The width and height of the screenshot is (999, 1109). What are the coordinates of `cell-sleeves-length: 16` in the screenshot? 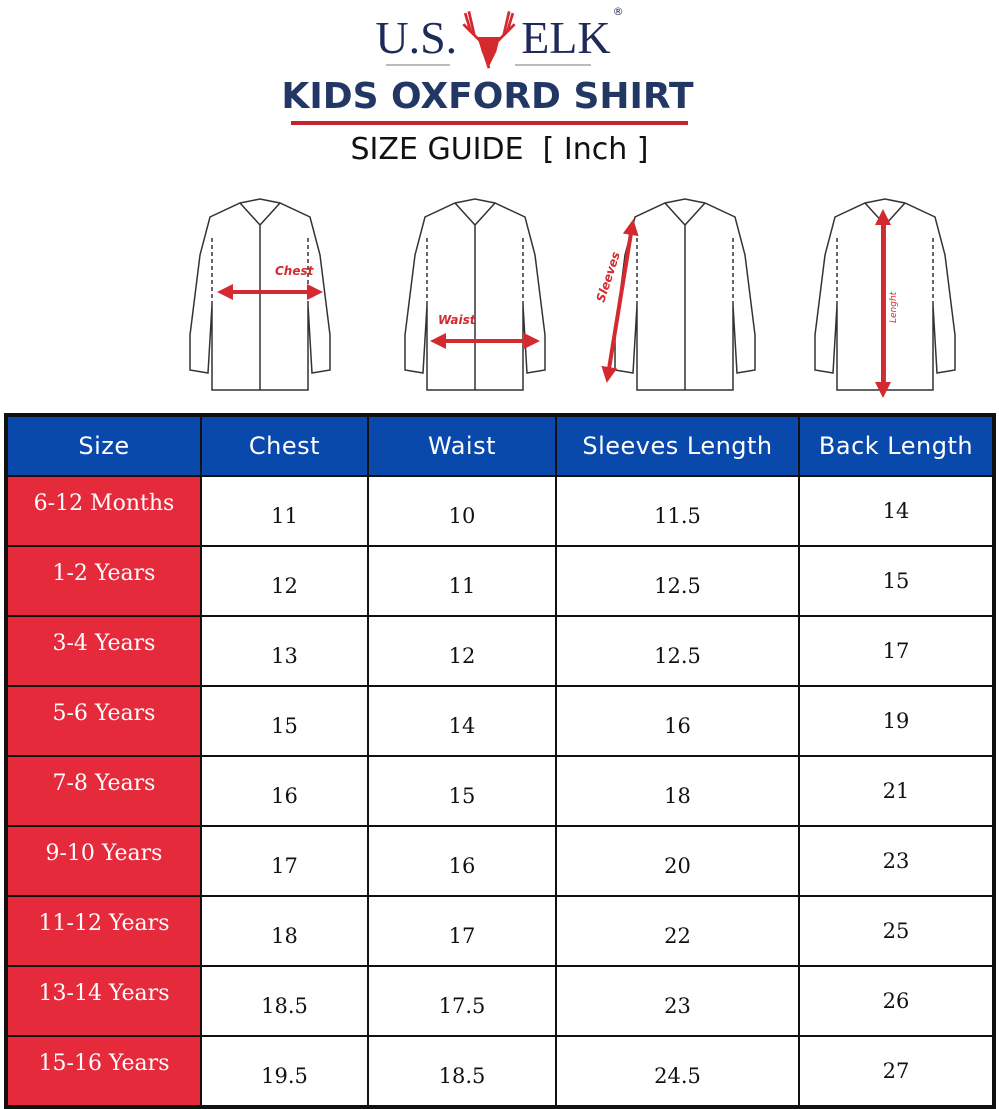 It's located at (677, 721).